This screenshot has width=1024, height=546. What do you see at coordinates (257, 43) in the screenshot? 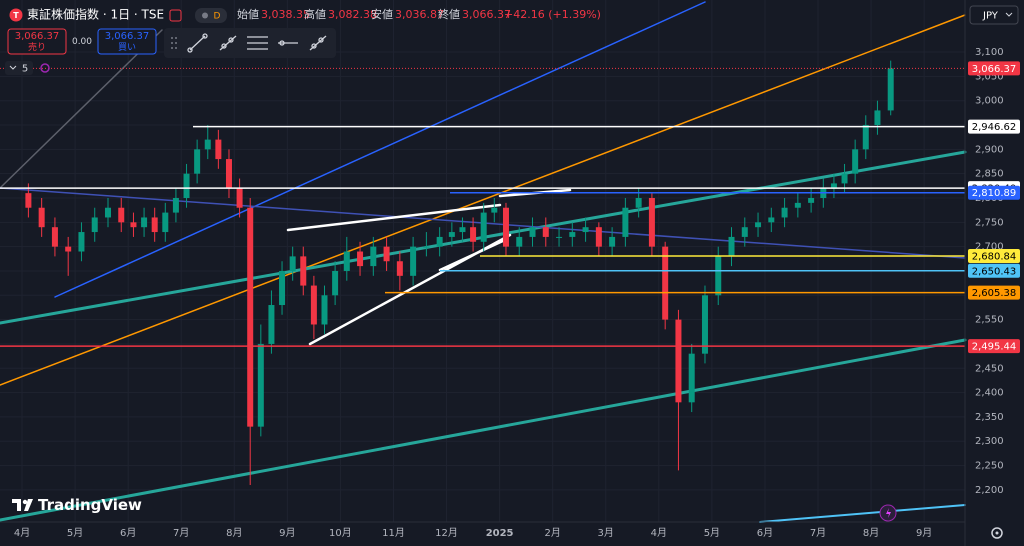
I see `tool-channel` at bounding box center [257, 43].